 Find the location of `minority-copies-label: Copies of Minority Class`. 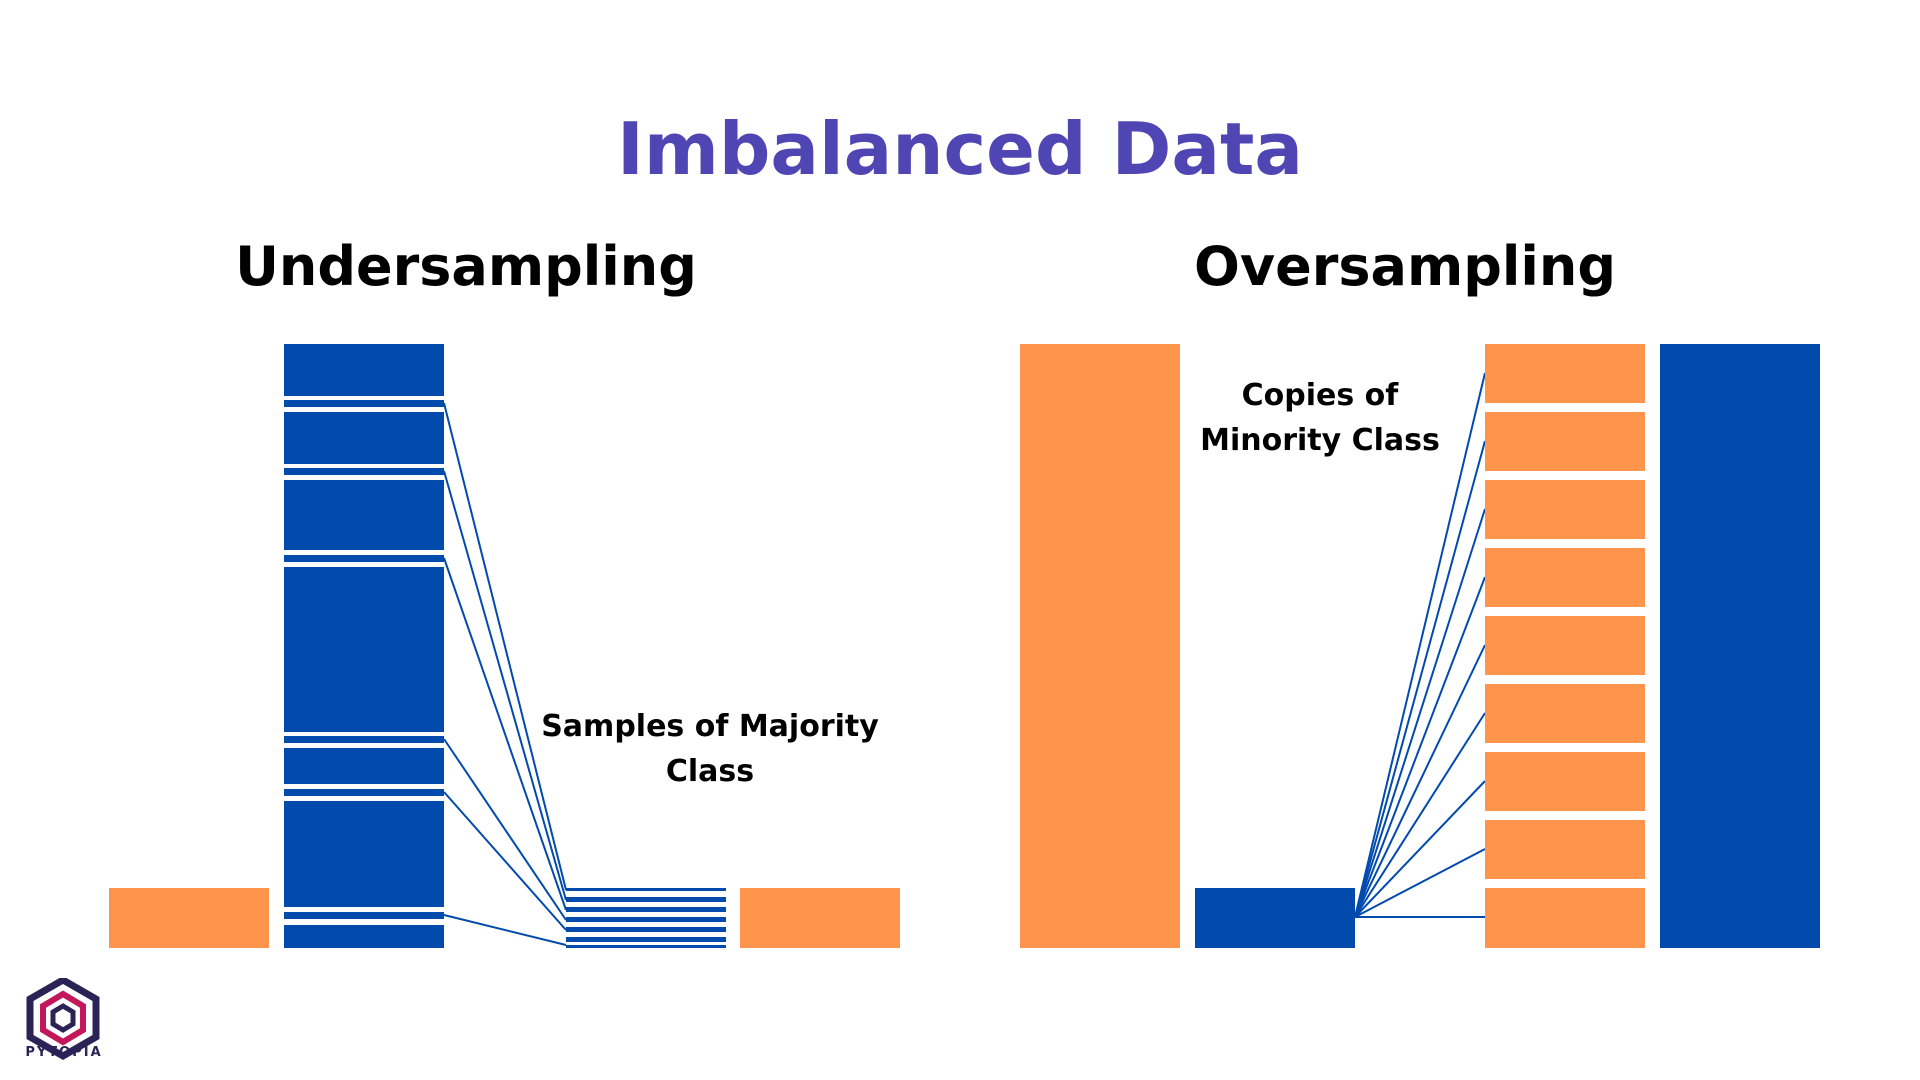

minority-copies-label: Copies of Minority Class is located at coordinates (1320, 418).